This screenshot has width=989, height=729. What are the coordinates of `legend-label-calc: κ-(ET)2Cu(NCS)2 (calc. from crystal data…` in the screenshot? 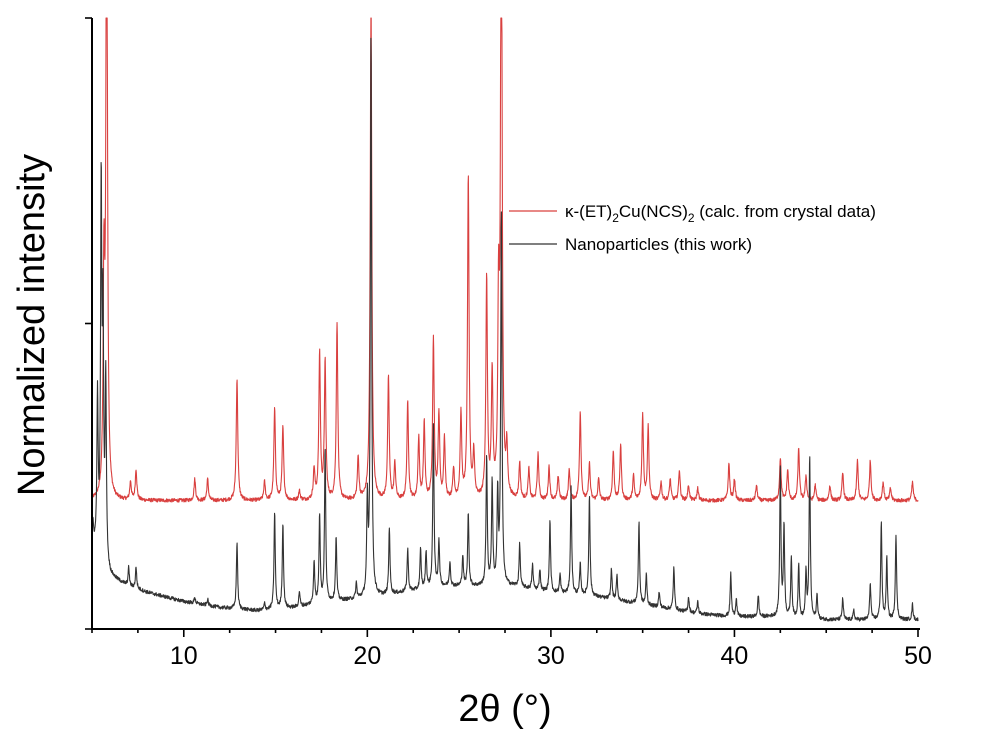 It's located at (720, 213).